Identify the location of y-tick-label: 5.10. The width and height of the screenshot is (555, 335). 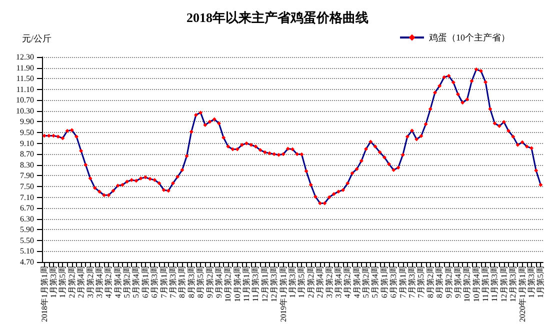
(27, 251).